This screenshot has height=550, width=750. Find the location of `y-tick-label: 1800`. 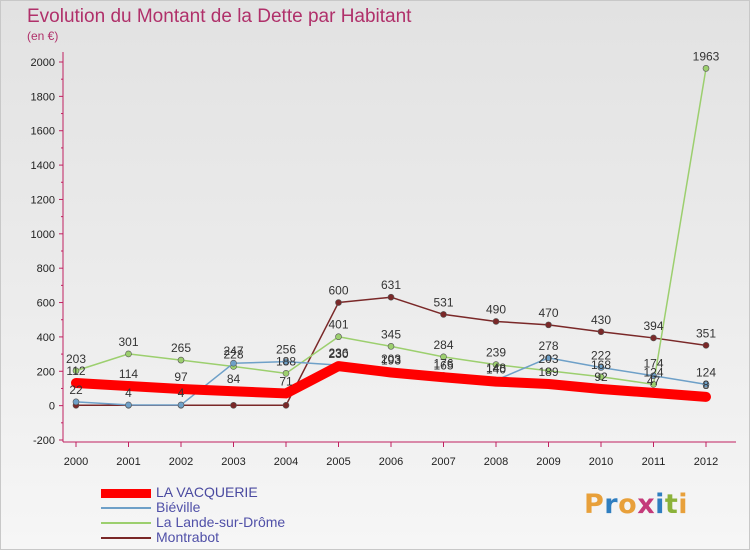

y-tick-label: 1800 is located at coordinates (43, 97).